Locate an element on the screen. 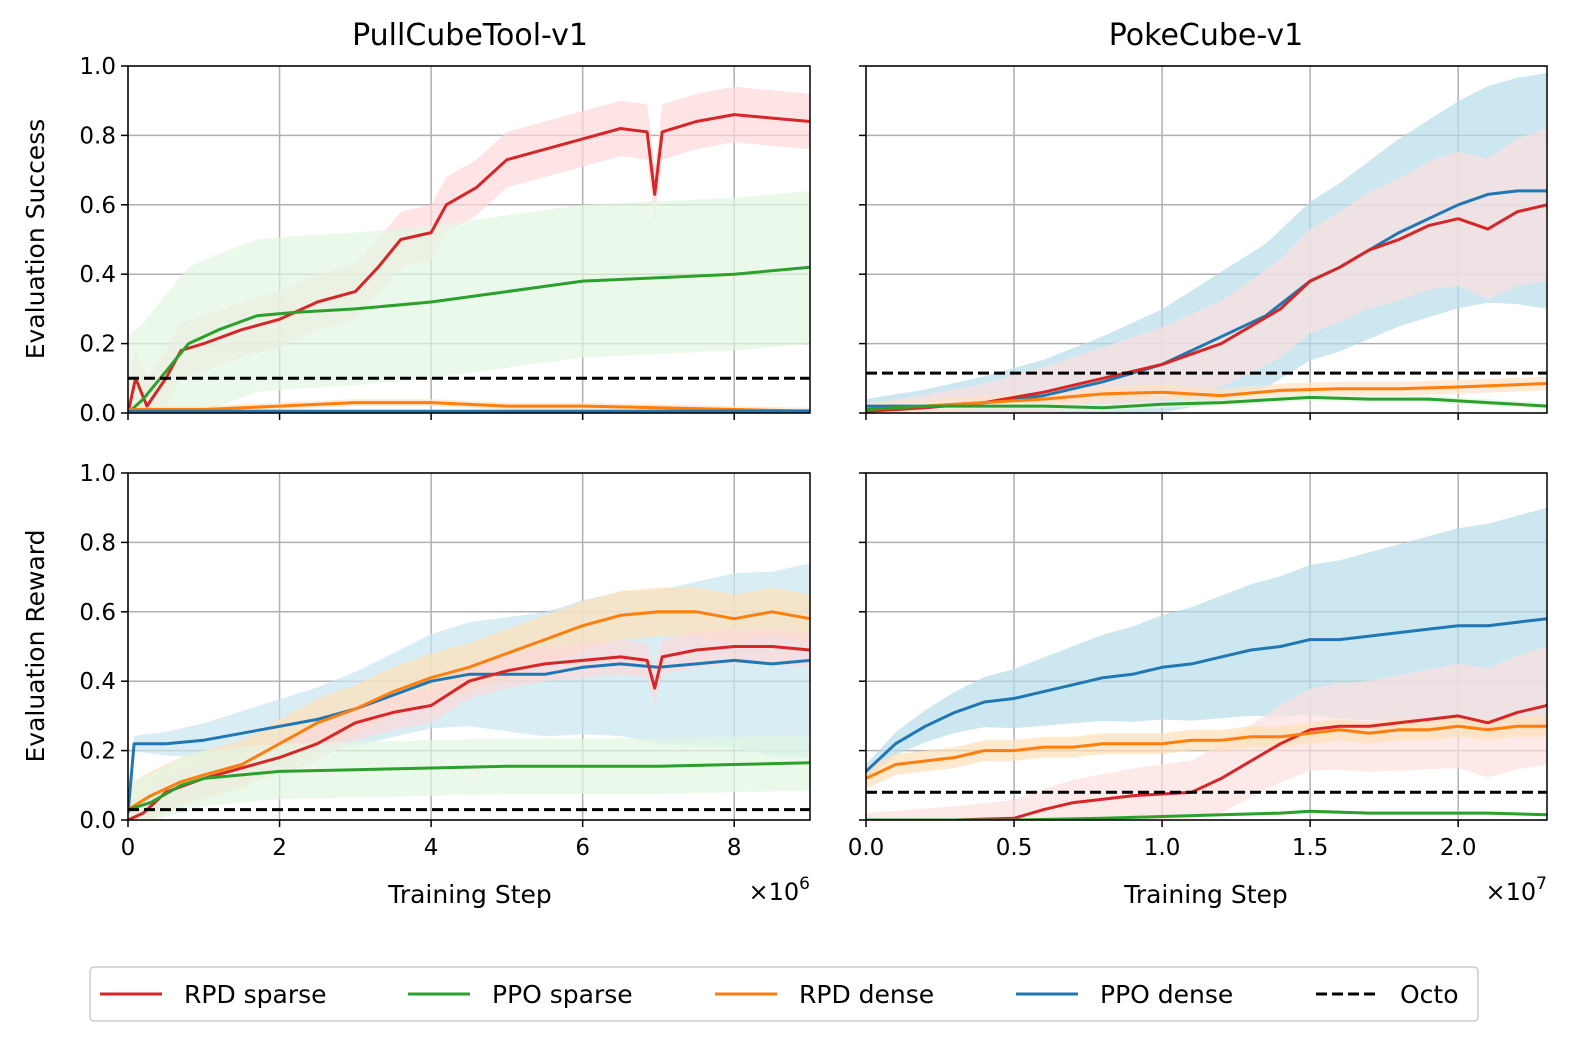 The image size is (1578, 1050). x-tick-label: 8 is located at coordinates (734, 848).